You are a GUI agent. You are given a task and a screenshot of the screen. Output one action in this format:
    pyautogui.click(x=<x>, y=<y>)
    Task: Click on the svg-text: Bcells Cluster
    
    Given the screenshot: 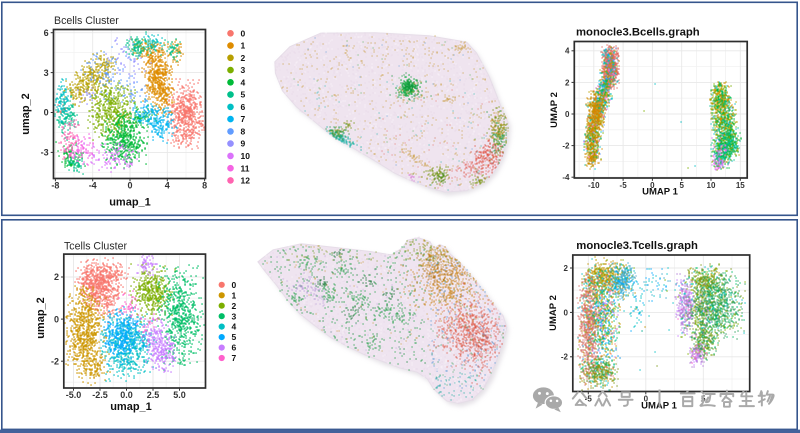 What is the action you would take?
    pyautogui.click(x=86, y=21)
    